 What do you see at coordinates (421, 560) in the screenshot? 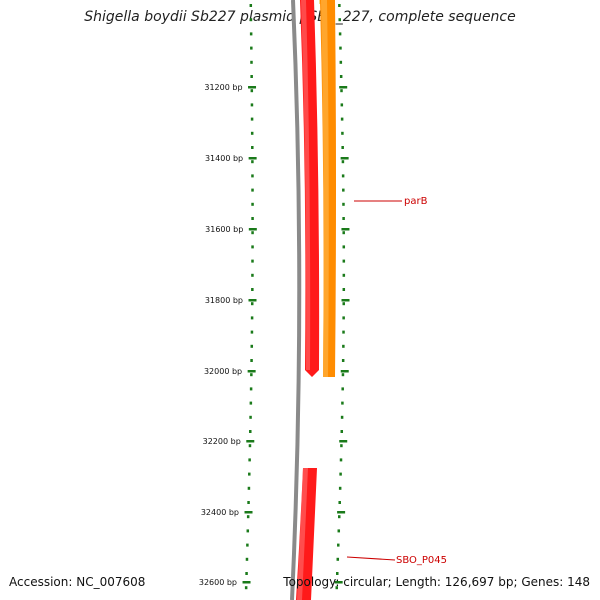
I see `feature-label-SBO_P045: SBO_P045` at bounding box center [421, 560].